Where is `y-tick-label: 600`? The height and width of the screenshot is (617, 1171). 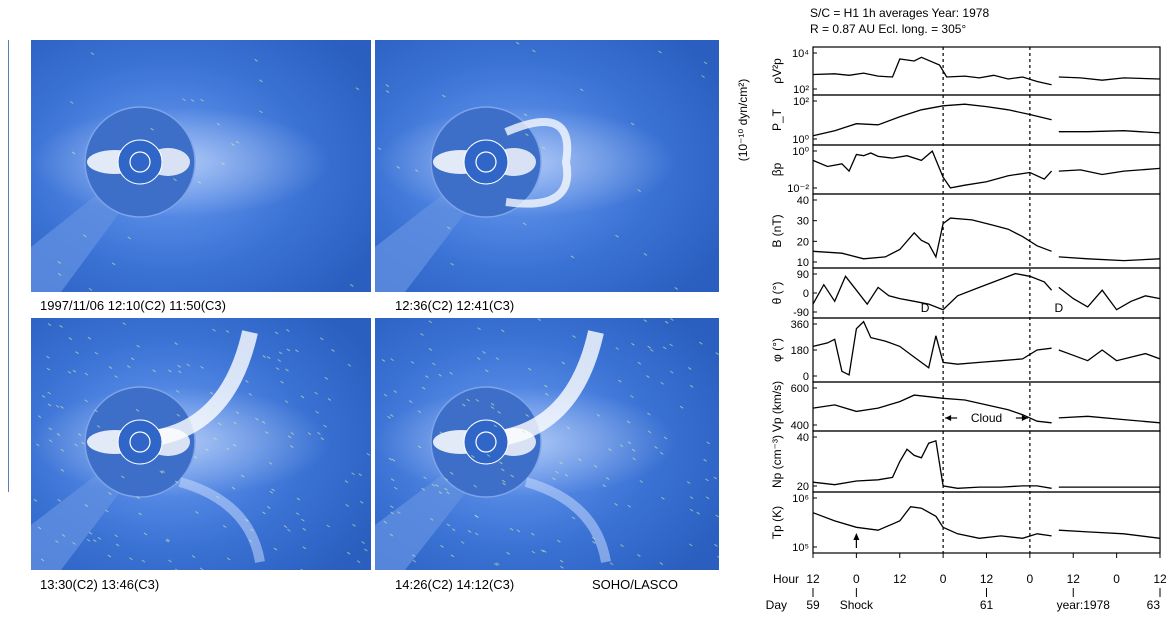 y-tick-label: 600 is located at coordinates (800, 389).